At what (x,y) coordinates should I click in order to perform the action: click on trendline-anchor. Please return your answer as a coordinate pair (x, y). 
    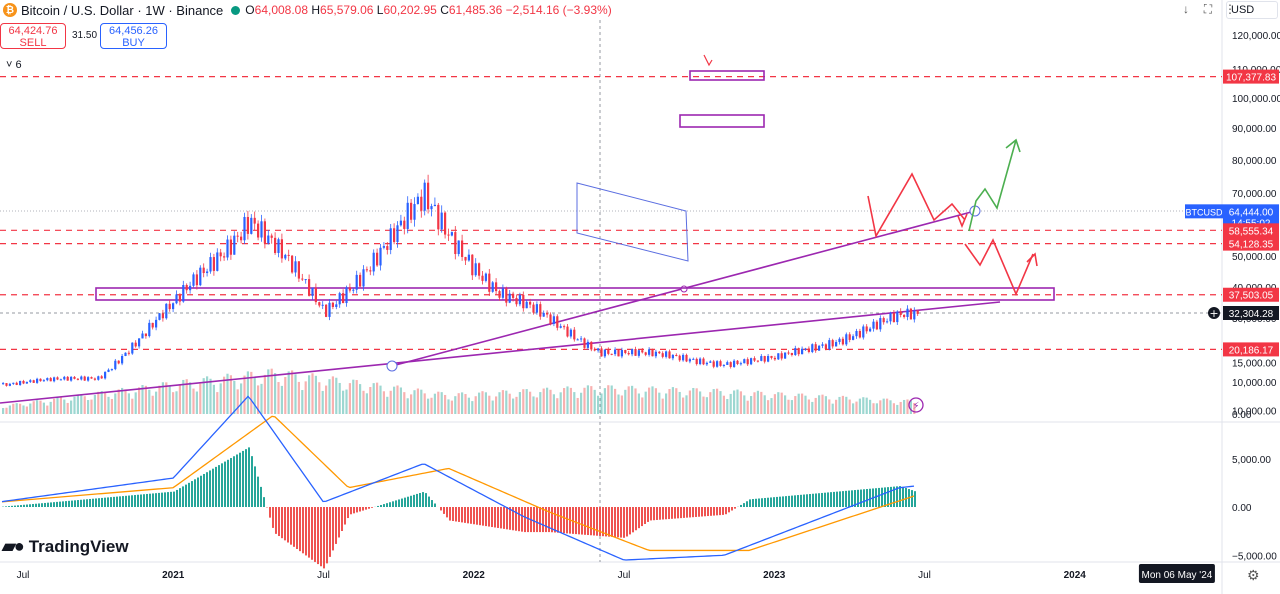
    Looking at the image, I should click on (392, 366).